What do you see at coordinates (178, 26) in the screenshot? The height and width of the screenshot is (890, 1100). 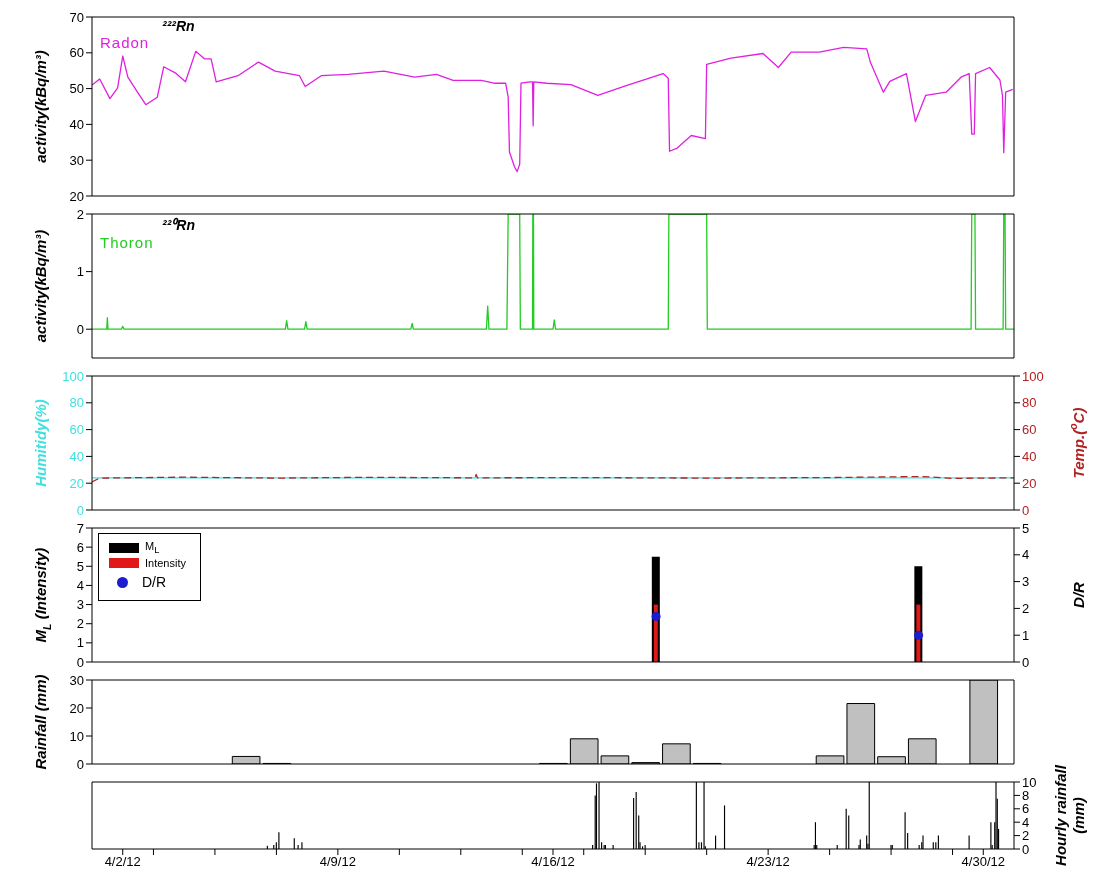 I see `annotation: ²²²Rn` at bounding box center [178, 26].